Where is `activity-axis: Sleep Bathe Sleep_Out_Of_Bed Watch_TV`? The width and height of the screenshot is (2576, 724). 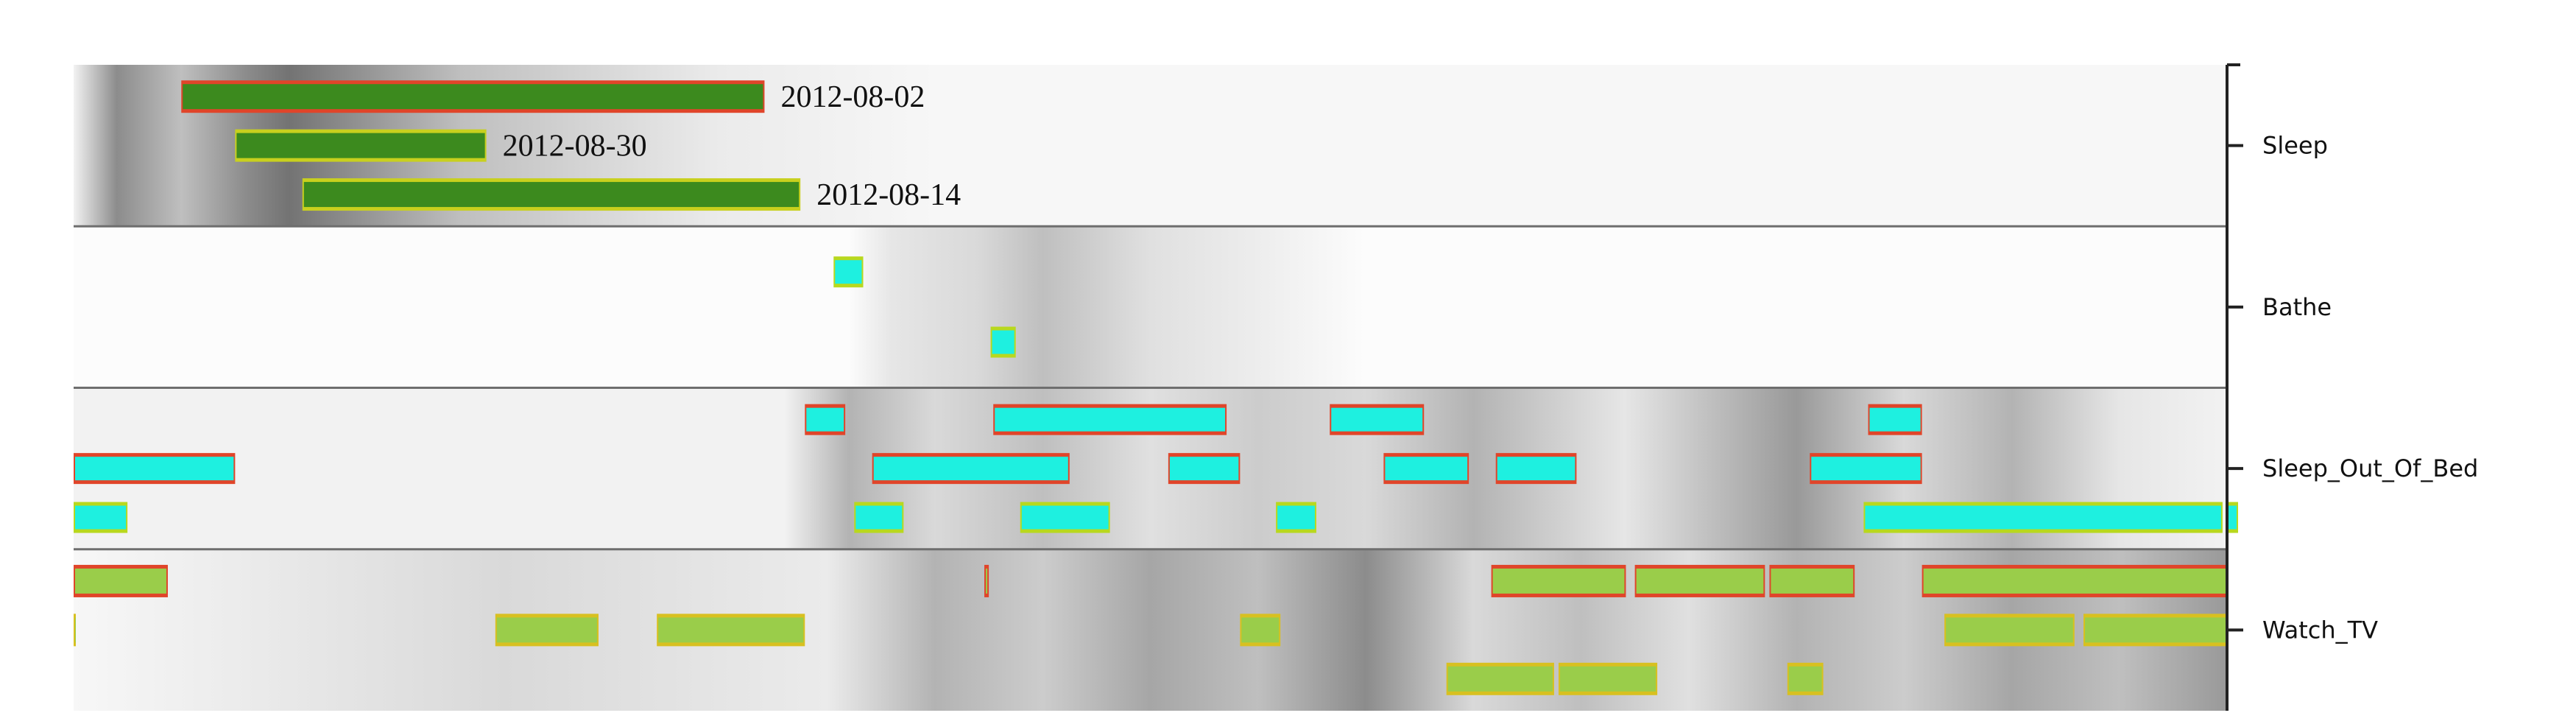
activity-axis: Sleep Bathe Sleep_Out_Of_Bed Watch_TV is located at coordinates (2352, 387).